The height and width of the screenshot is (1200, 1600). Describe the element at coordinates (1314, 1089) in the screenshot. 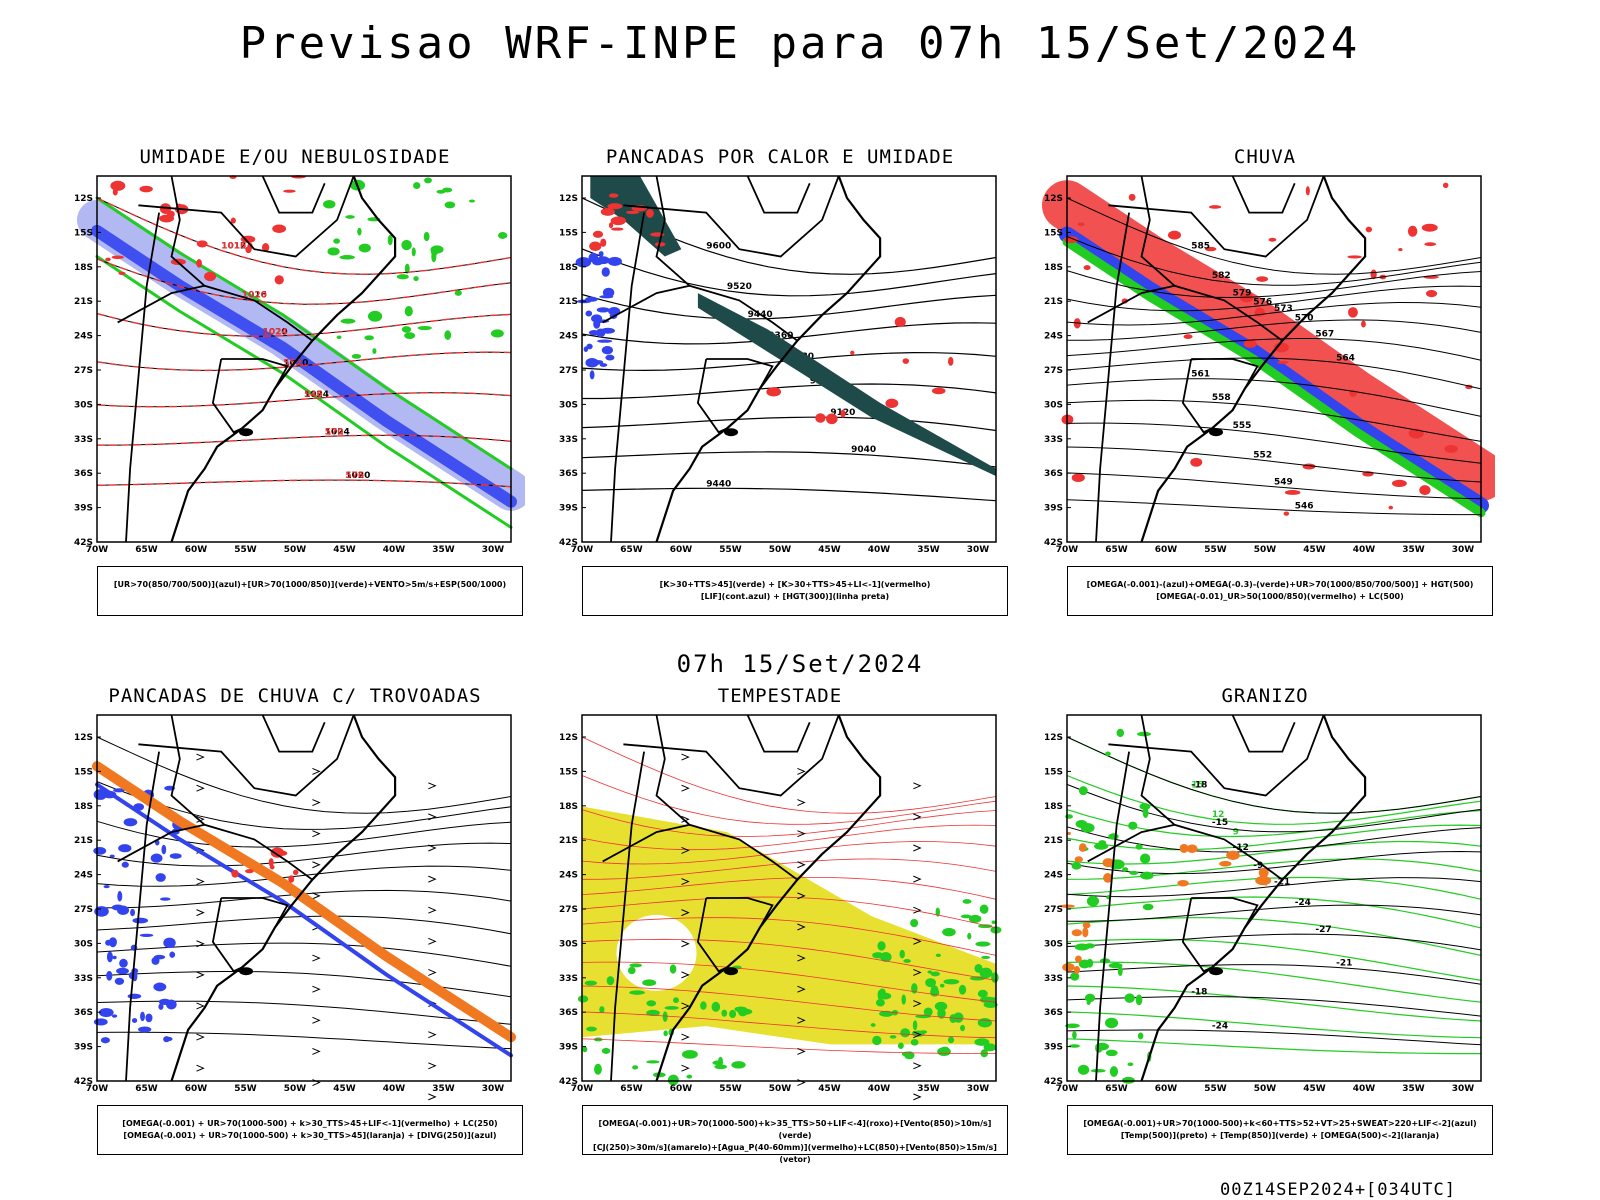

I see `lon-tick-label: 45W` at that location.